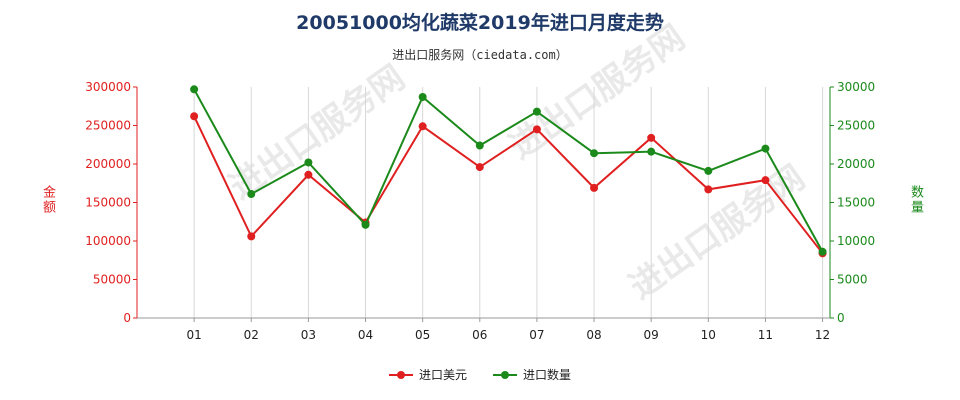  What do you see at coordinates (108, 241) in the screenshot?
I see `left-tick-label: 100000` at bounding box center [108, 241].